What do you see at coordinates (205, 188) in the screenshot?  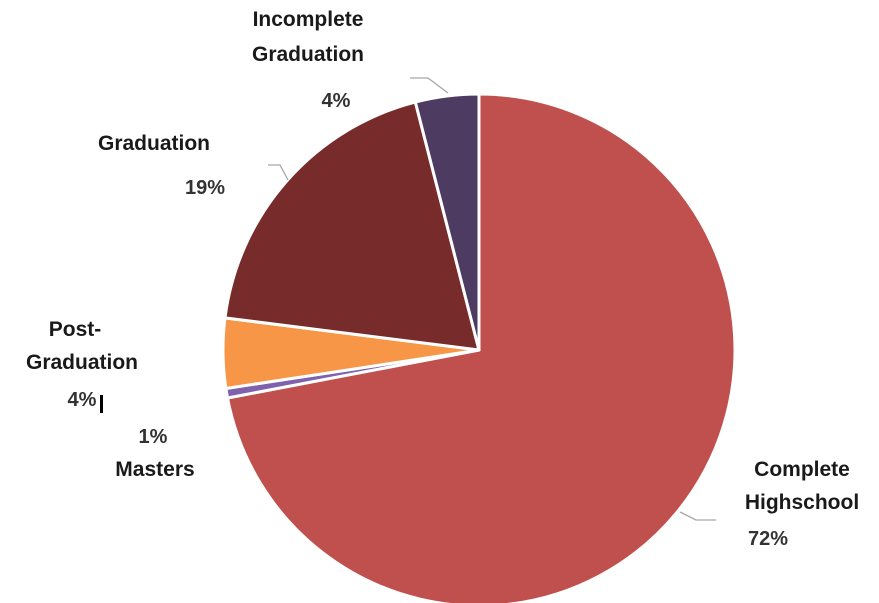 I see `label-pct-graduation: 19%` at bounding box center [205, 188].